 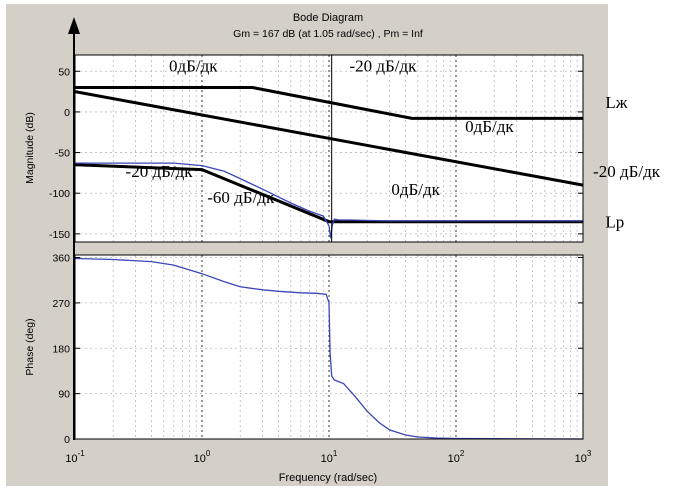 What do you see at coordinates (62, 154) in the screenshot?
I see `y-tick-label: -50` at bounding box center [62, 154].